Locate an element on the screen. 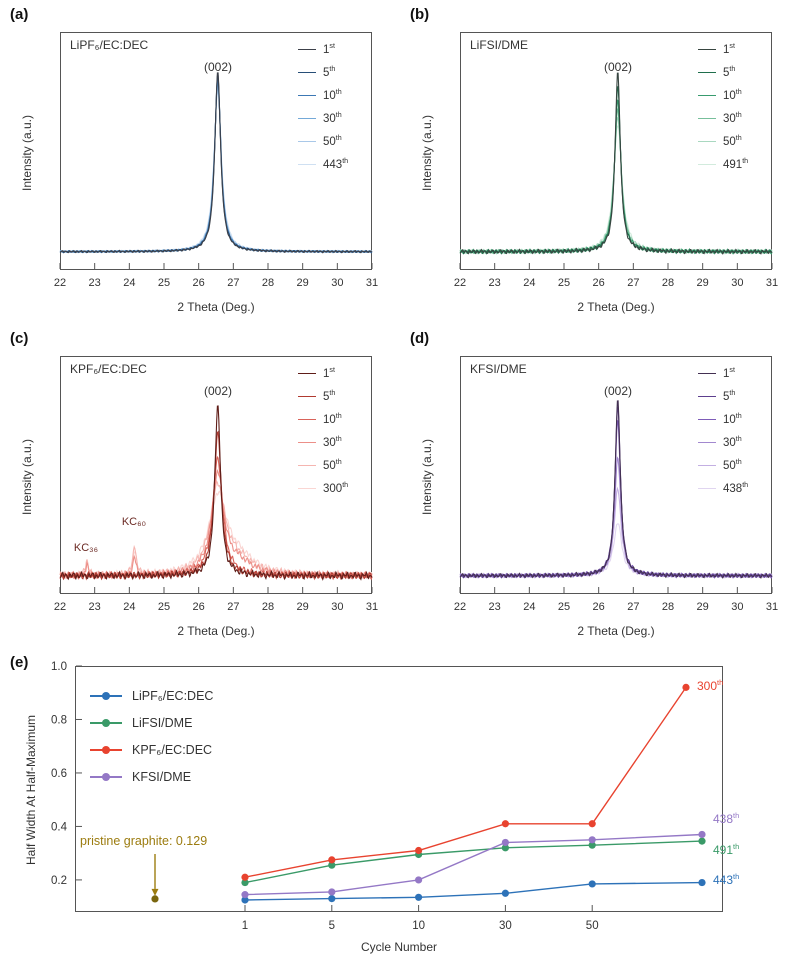  panel-c-legend: 1st 5th 10th 30th 50th 300th is located at coordinates (323, 431).